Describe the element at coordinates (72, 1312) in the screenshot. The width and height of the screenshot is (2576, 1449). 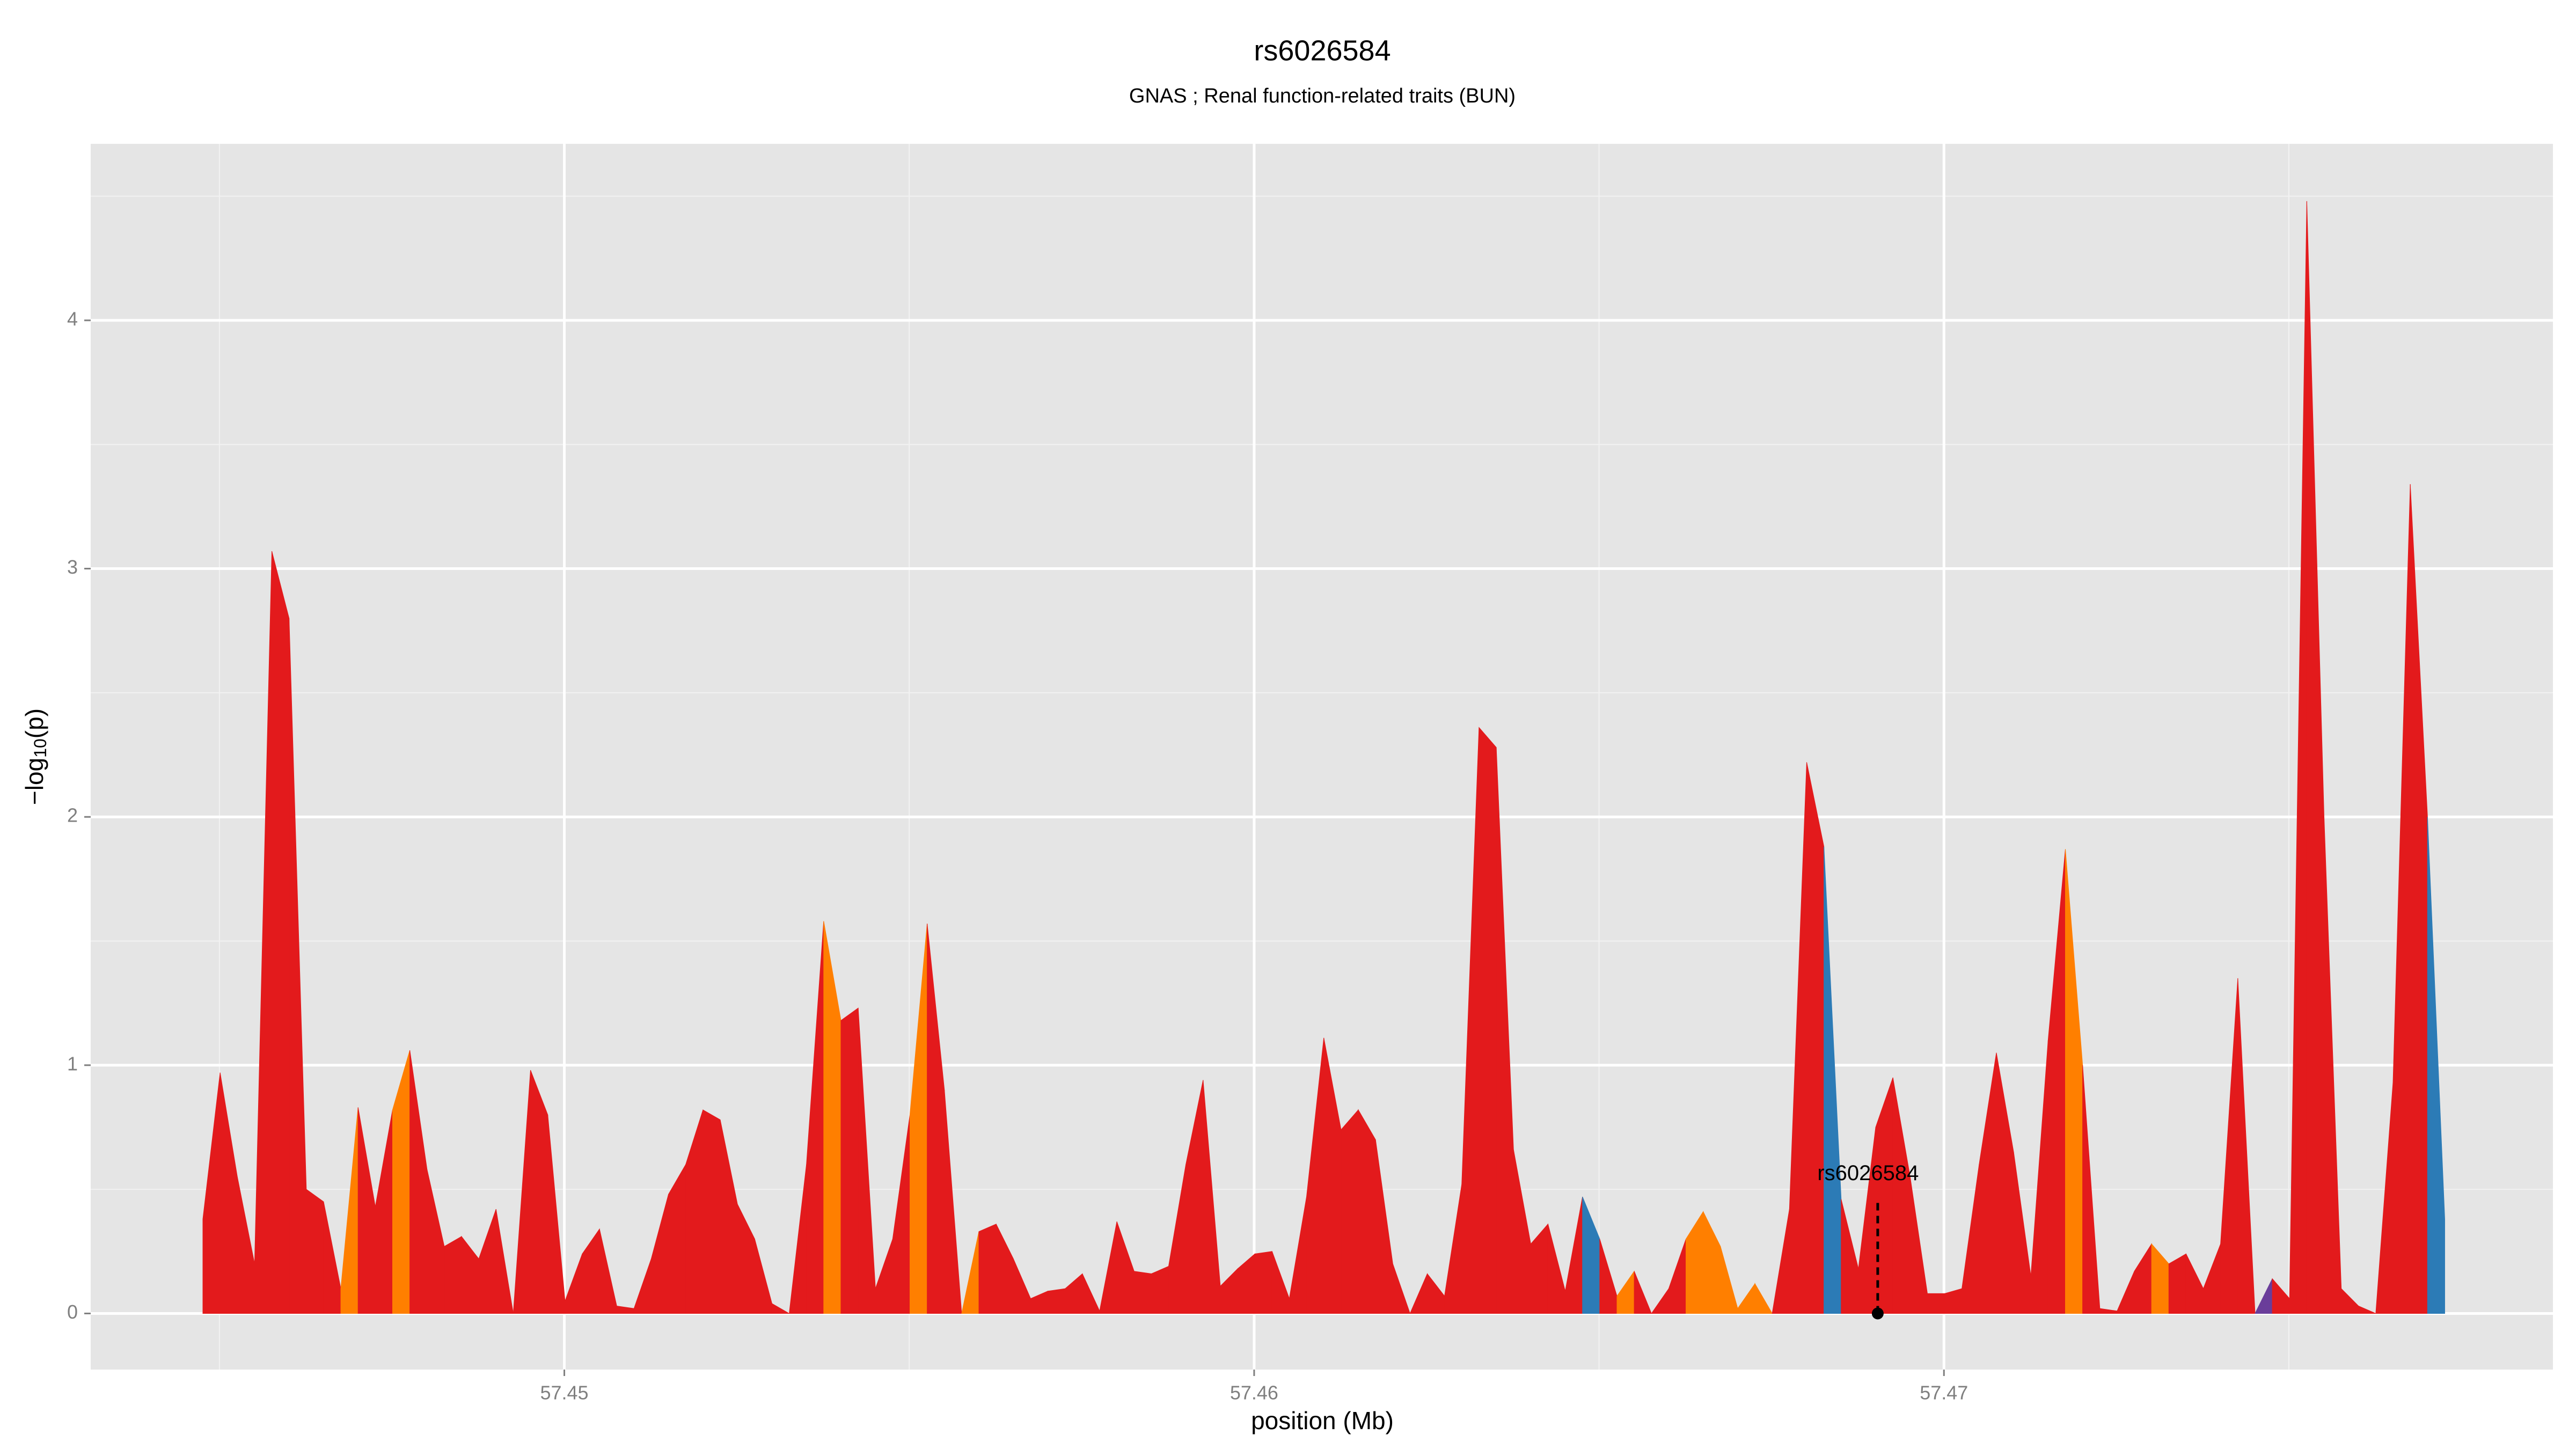
I see `y-tick-label: 0` at that location.